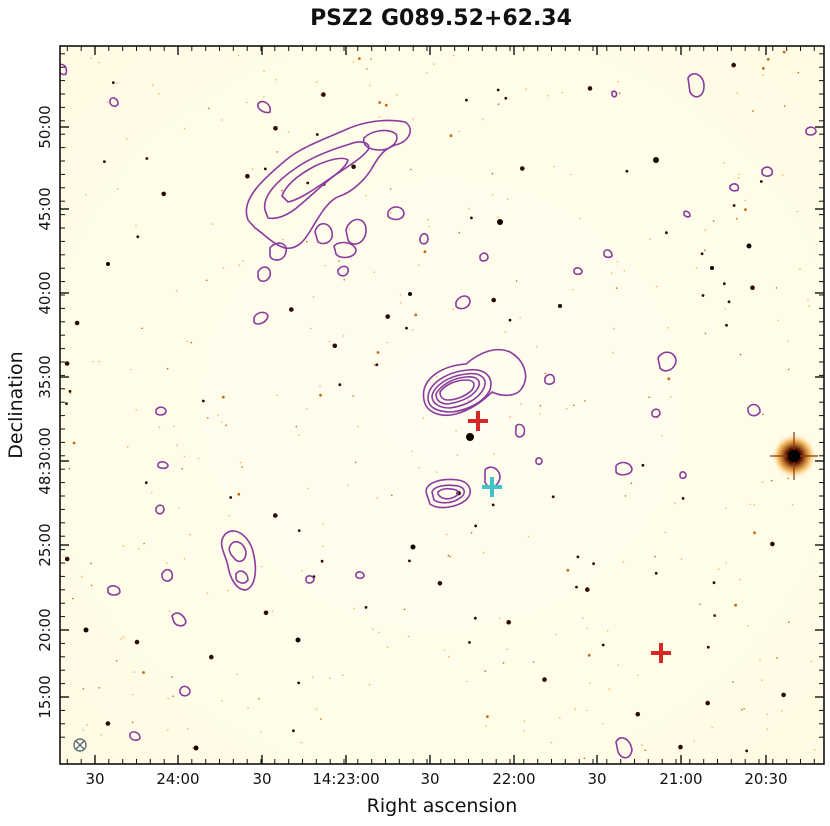 The width and height of the screenshot is (830, 826). I want to click on x-tick-label: 24:00, so click(177, 779).